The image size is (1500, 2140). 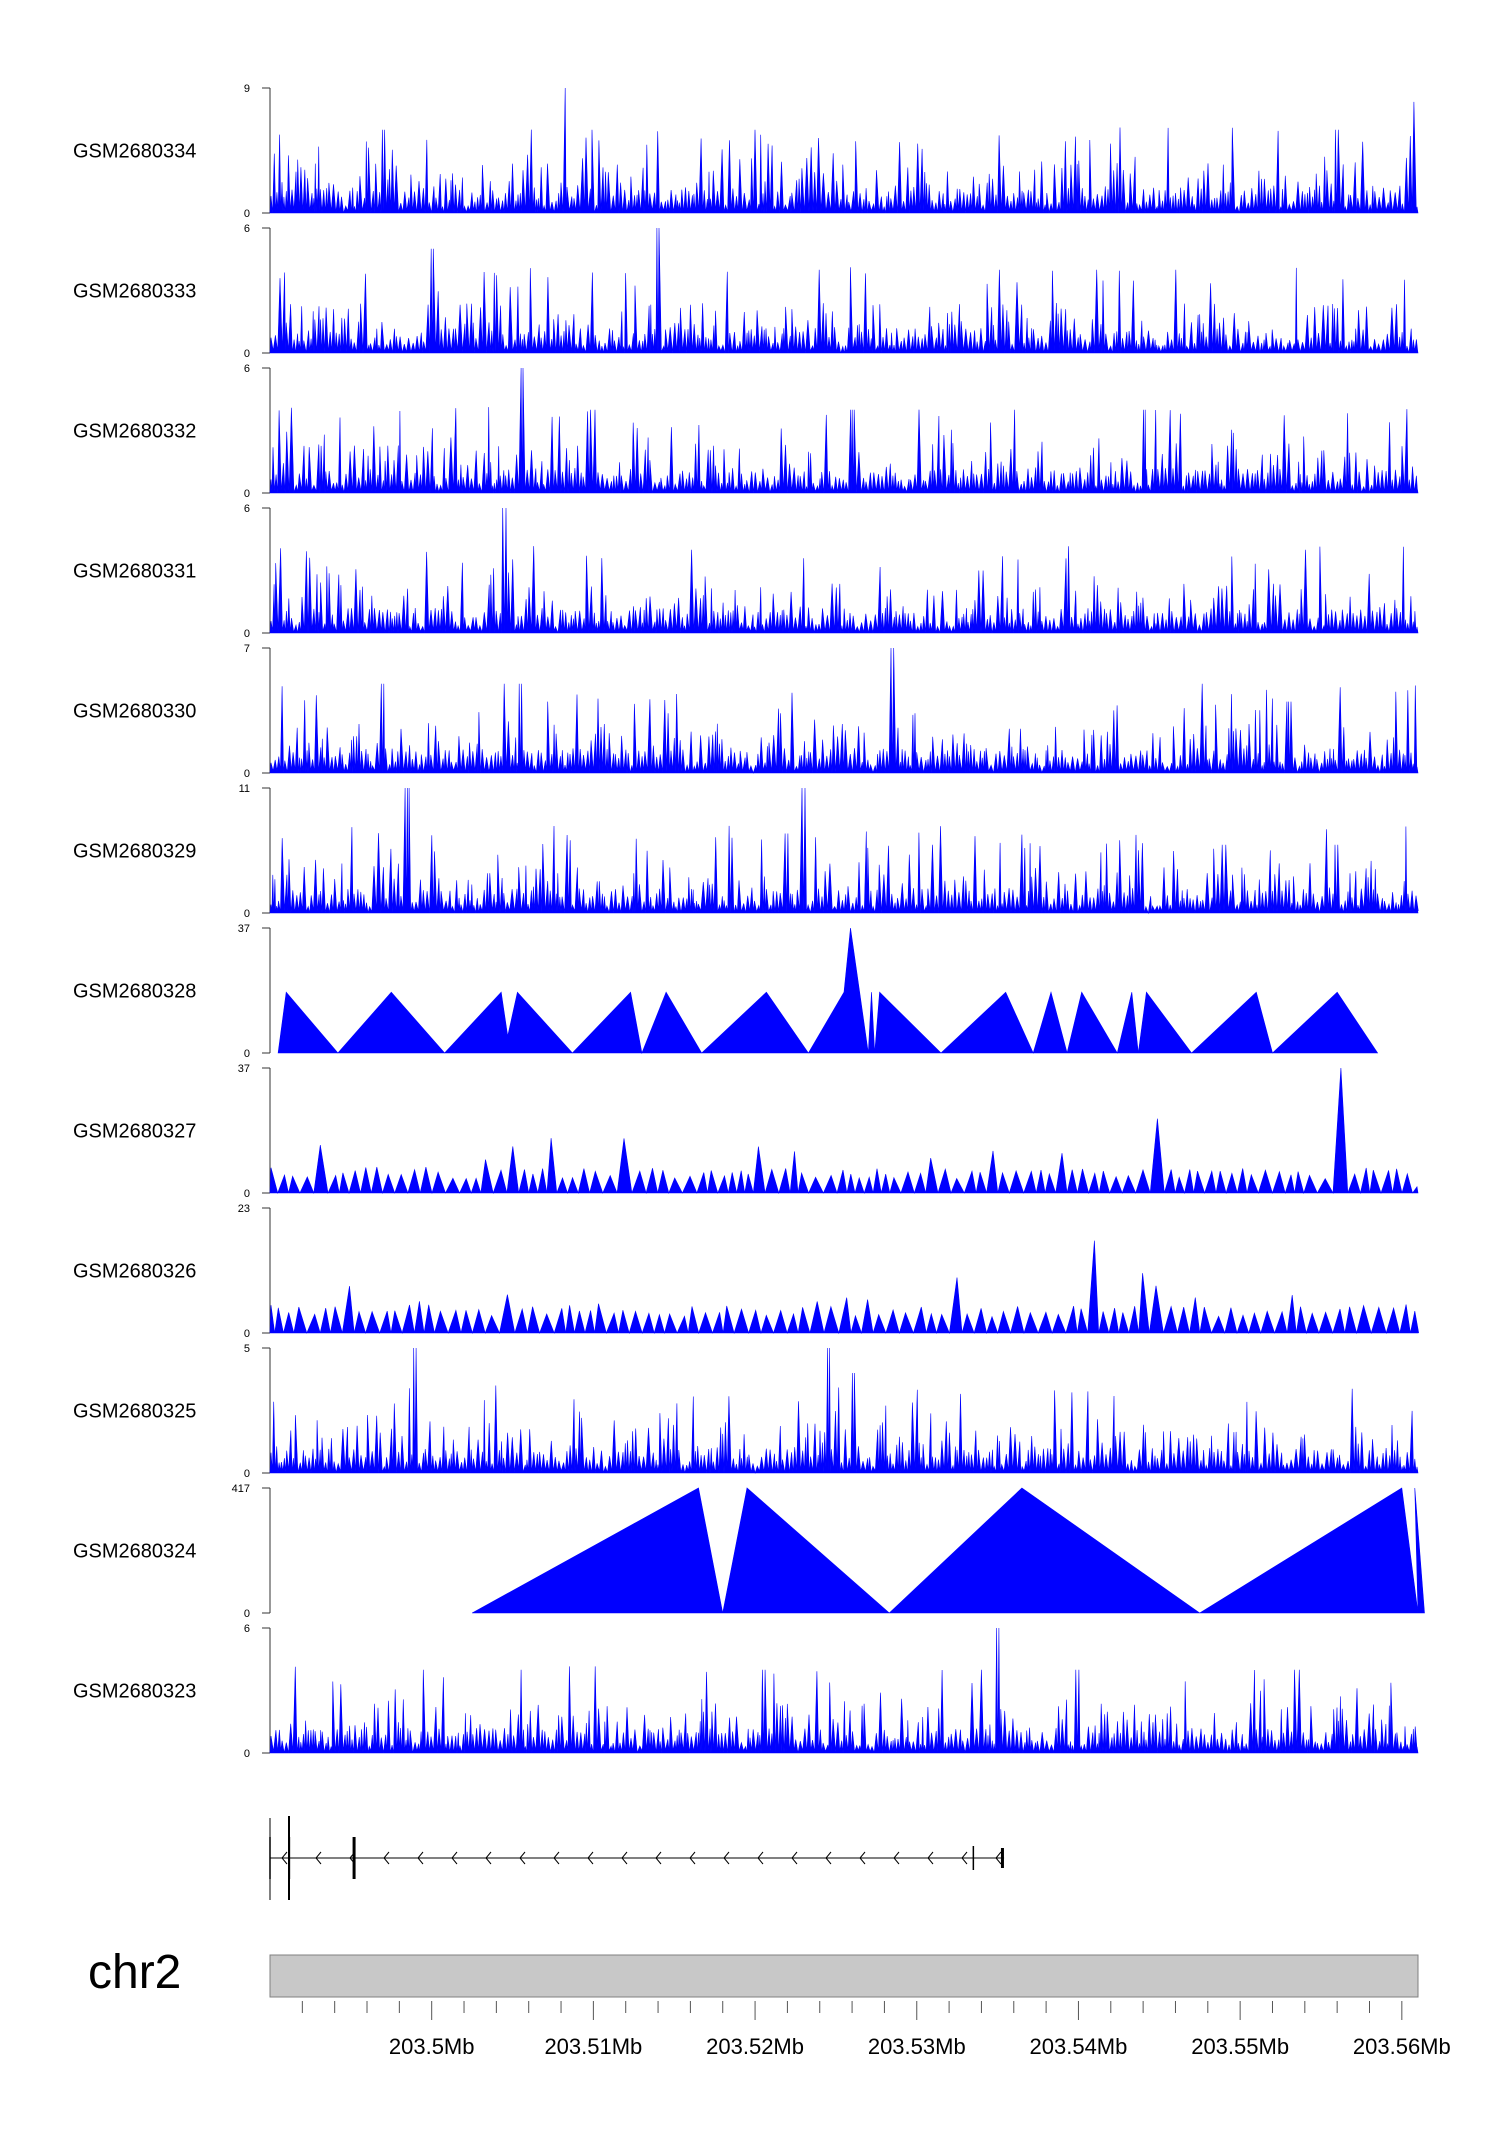 I want to click on x-tick-label: 203.55Mb, so click(x=1240, y=2046).